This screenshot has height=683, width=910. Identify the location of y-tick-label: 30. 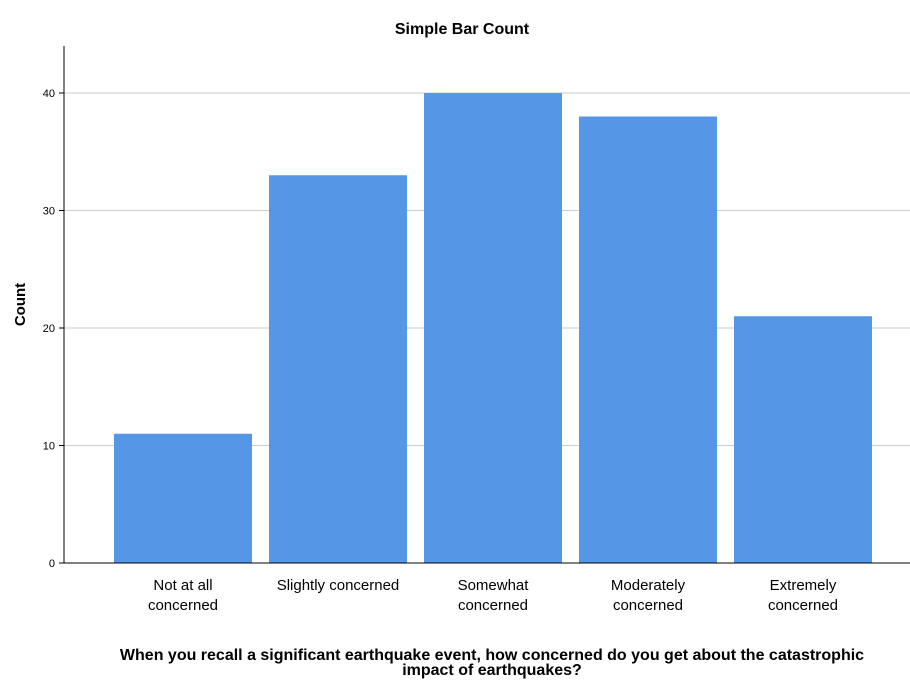
(49, 212).